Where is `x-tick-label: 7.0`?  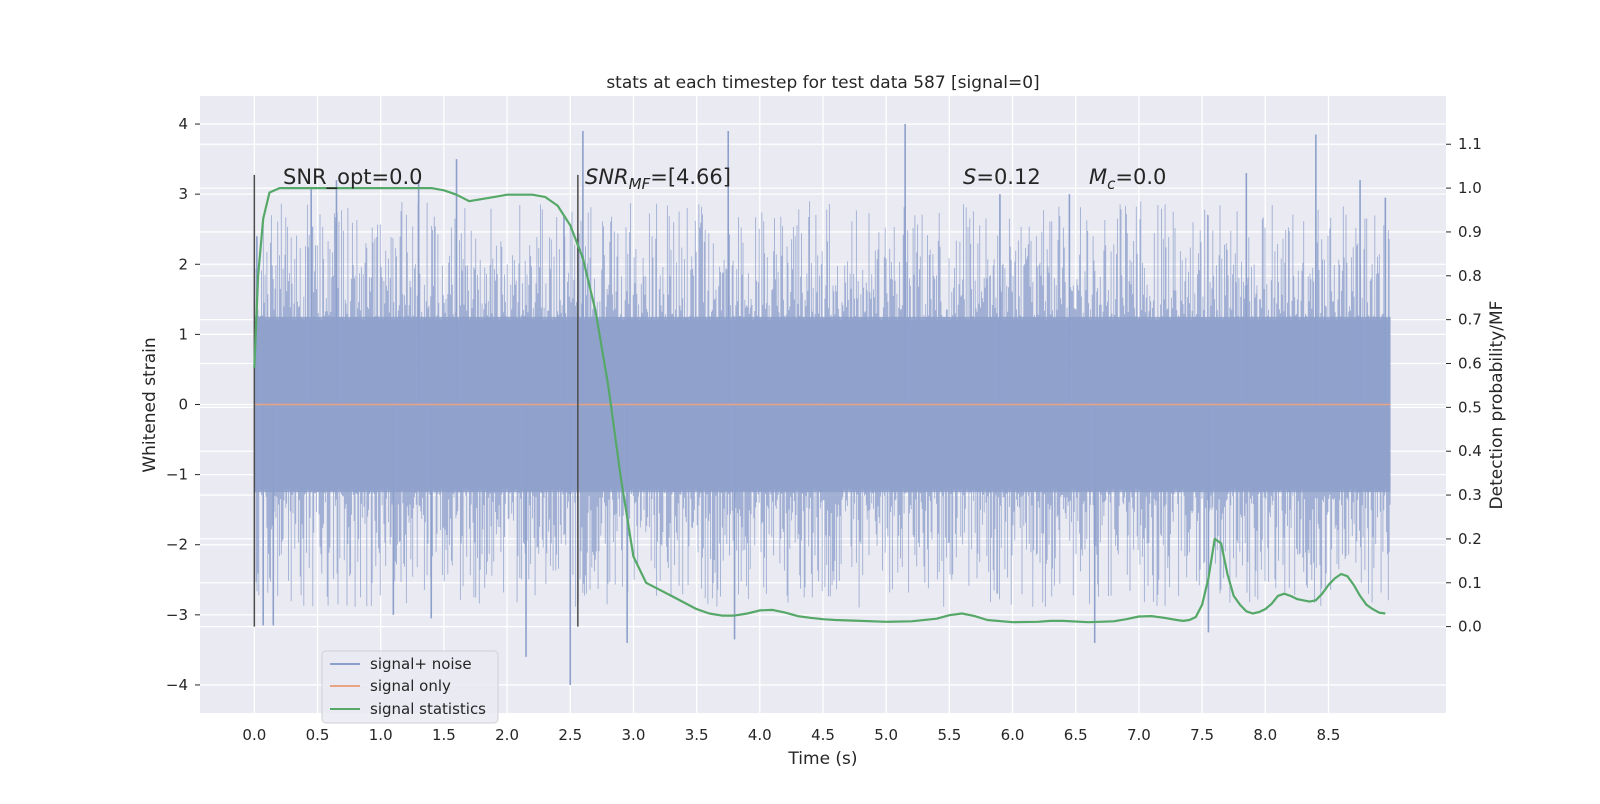
x-tick-label: 7.0 is located at coordinates (1139, 735).